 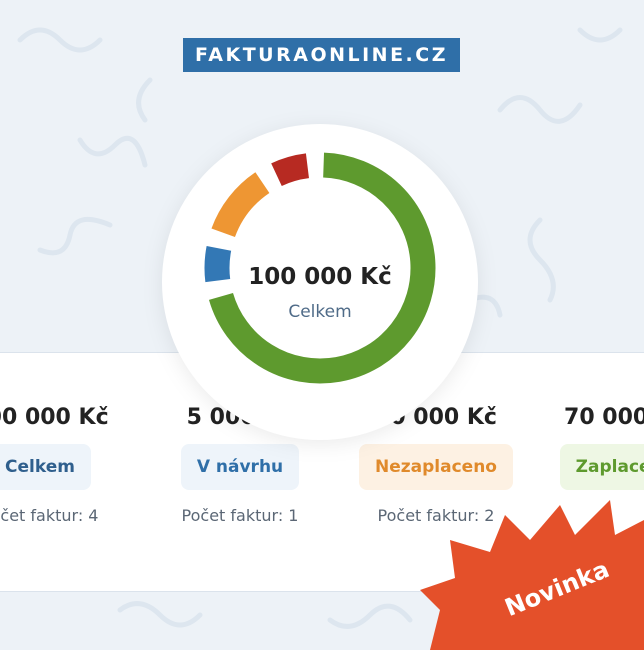 I want to click on card-count: Počet faktur: 1, so click(x=240, y=515).